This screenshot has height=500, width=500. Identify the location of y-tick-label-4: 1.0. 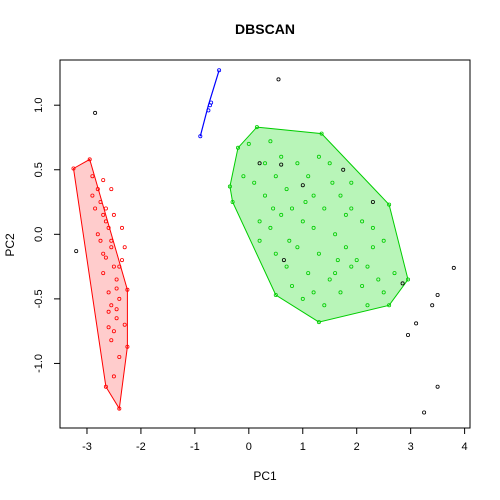
(39, 105).